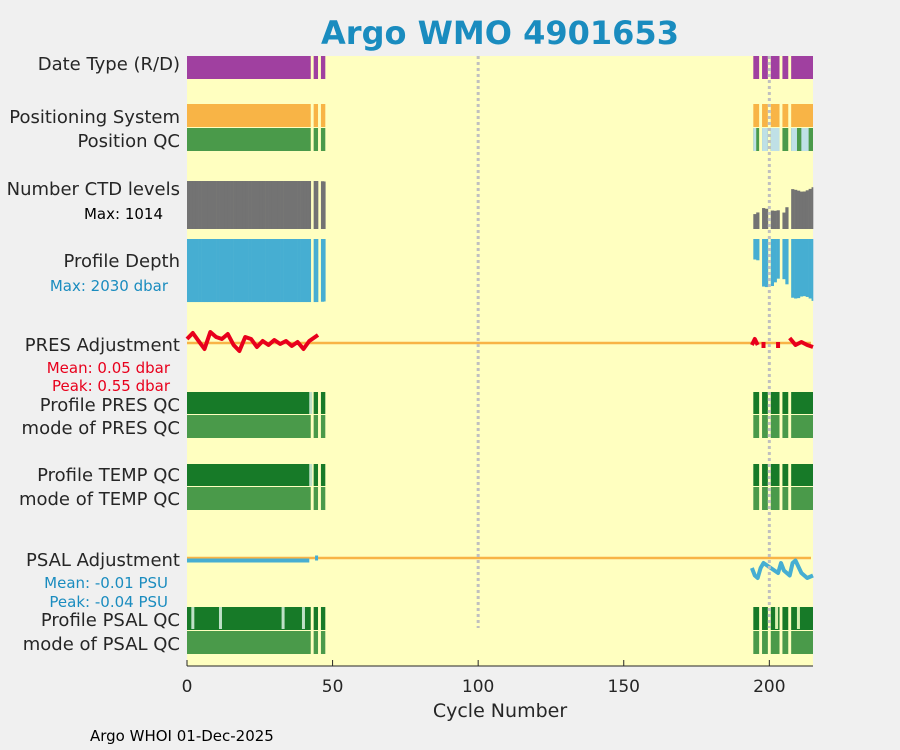 Image resolution: width=900 pixels, height=750 pixels. I want to click on row-label-profile-psal-qc: Profile PSAL QC, so click(110, 620).